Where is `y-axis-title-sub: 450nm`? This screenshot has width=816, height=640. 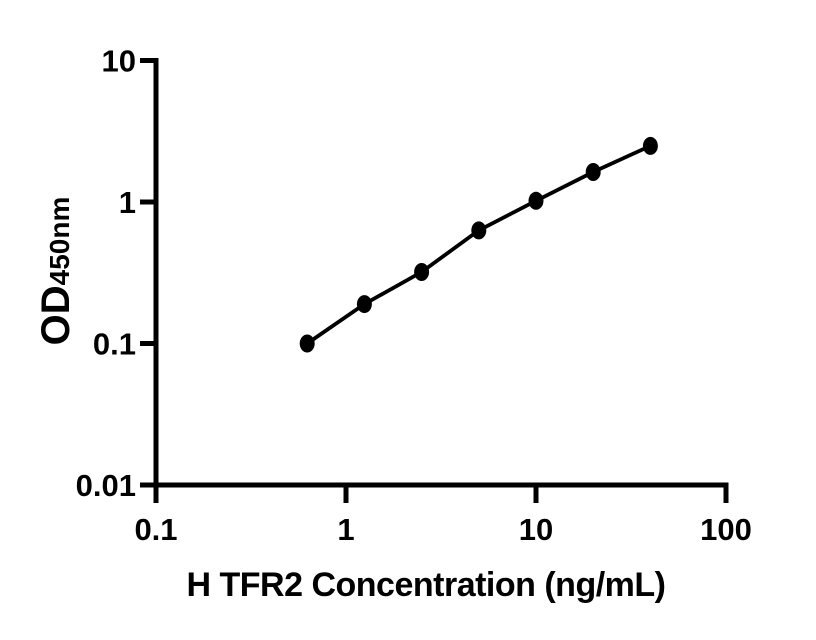 y-axis-title-sub: 450nm is located at coordinates (59, 241).